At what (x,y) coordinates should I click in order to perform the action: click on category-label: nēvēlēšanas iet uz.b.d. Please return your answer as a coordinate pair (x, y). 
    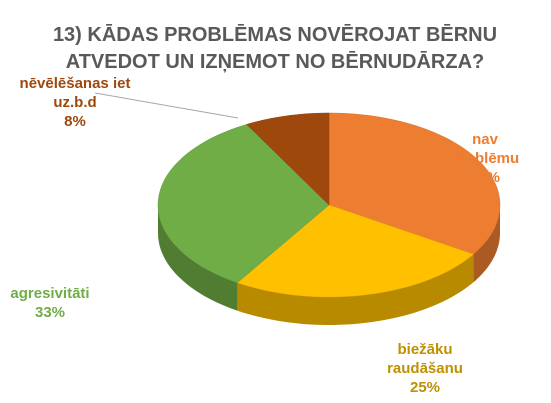
    Looking at the image, I should click on (75, 93).